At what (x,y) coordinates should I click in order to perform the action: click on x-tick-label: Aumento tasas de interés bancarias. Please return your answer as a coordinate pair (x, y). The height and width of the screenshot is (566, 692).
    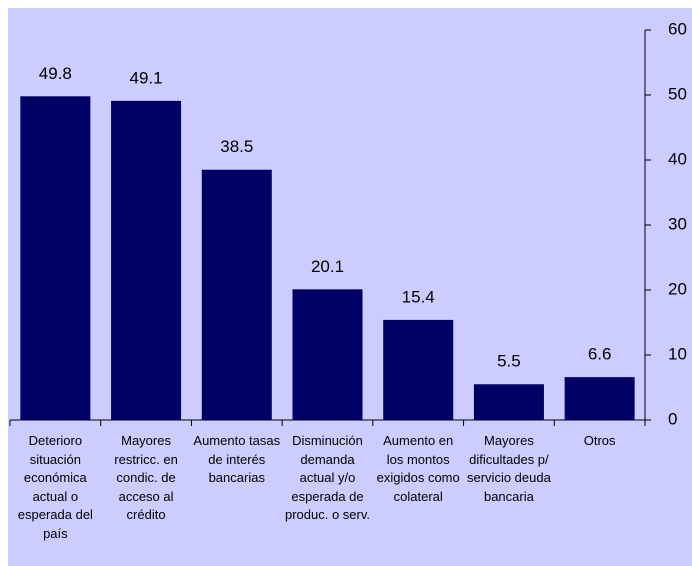
    Looking at the image, I should click on (237, 459).